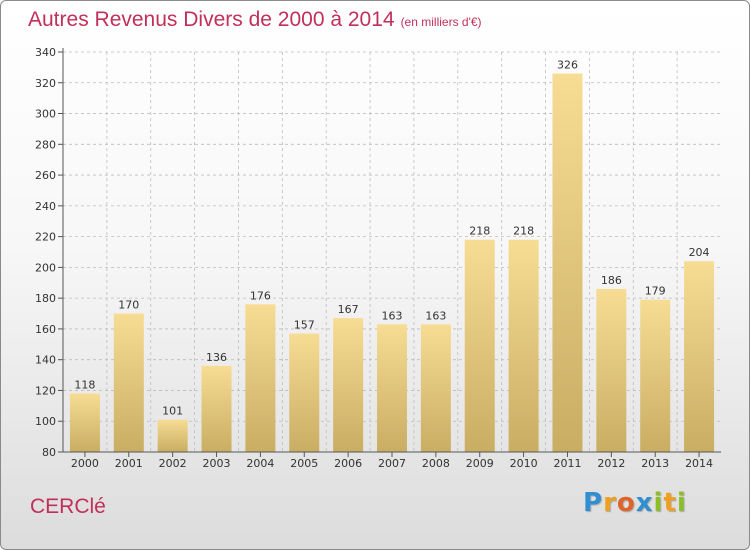 This screenshot has height=550, width=750. What do you see at coordinates (49, 452) in the screenshot?
I see `y-tick-label: 80` at bounding box center [49, 452].